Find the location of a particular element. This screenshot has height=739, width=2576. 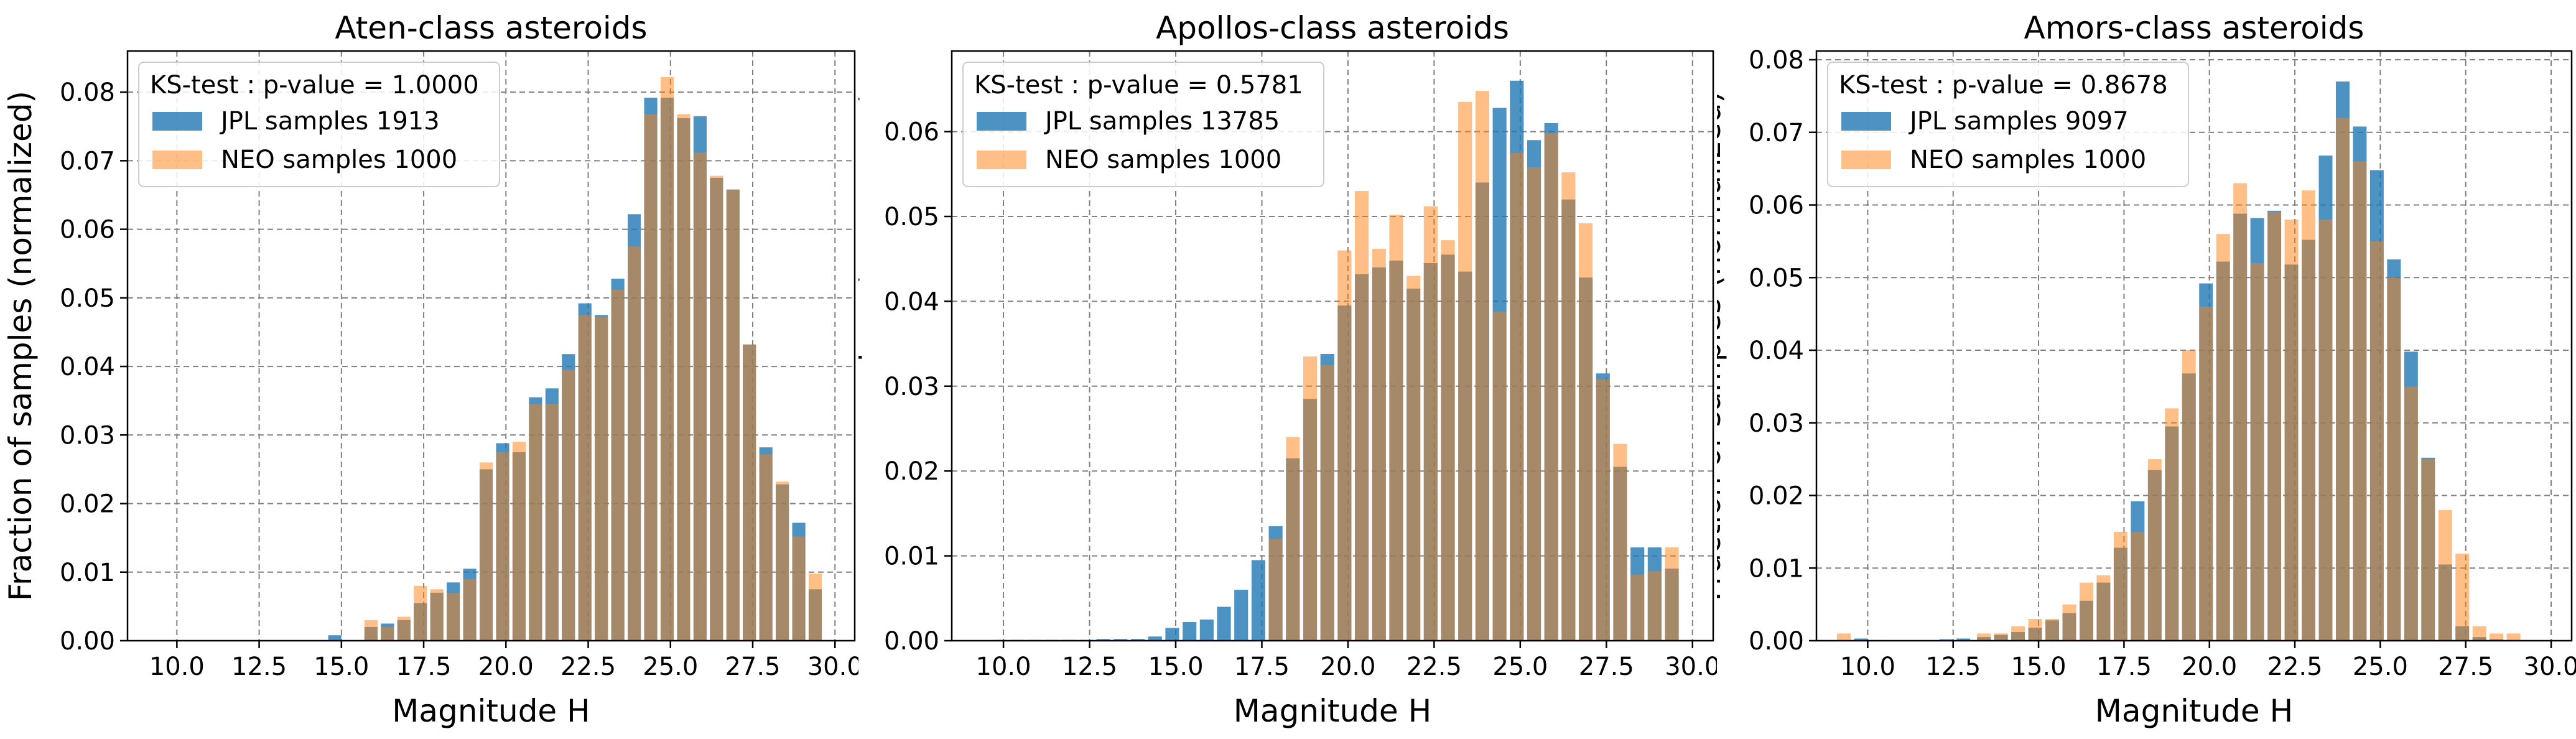

legend-label-neo: NEO samples 1000 is located at coordinates (1163, 160).